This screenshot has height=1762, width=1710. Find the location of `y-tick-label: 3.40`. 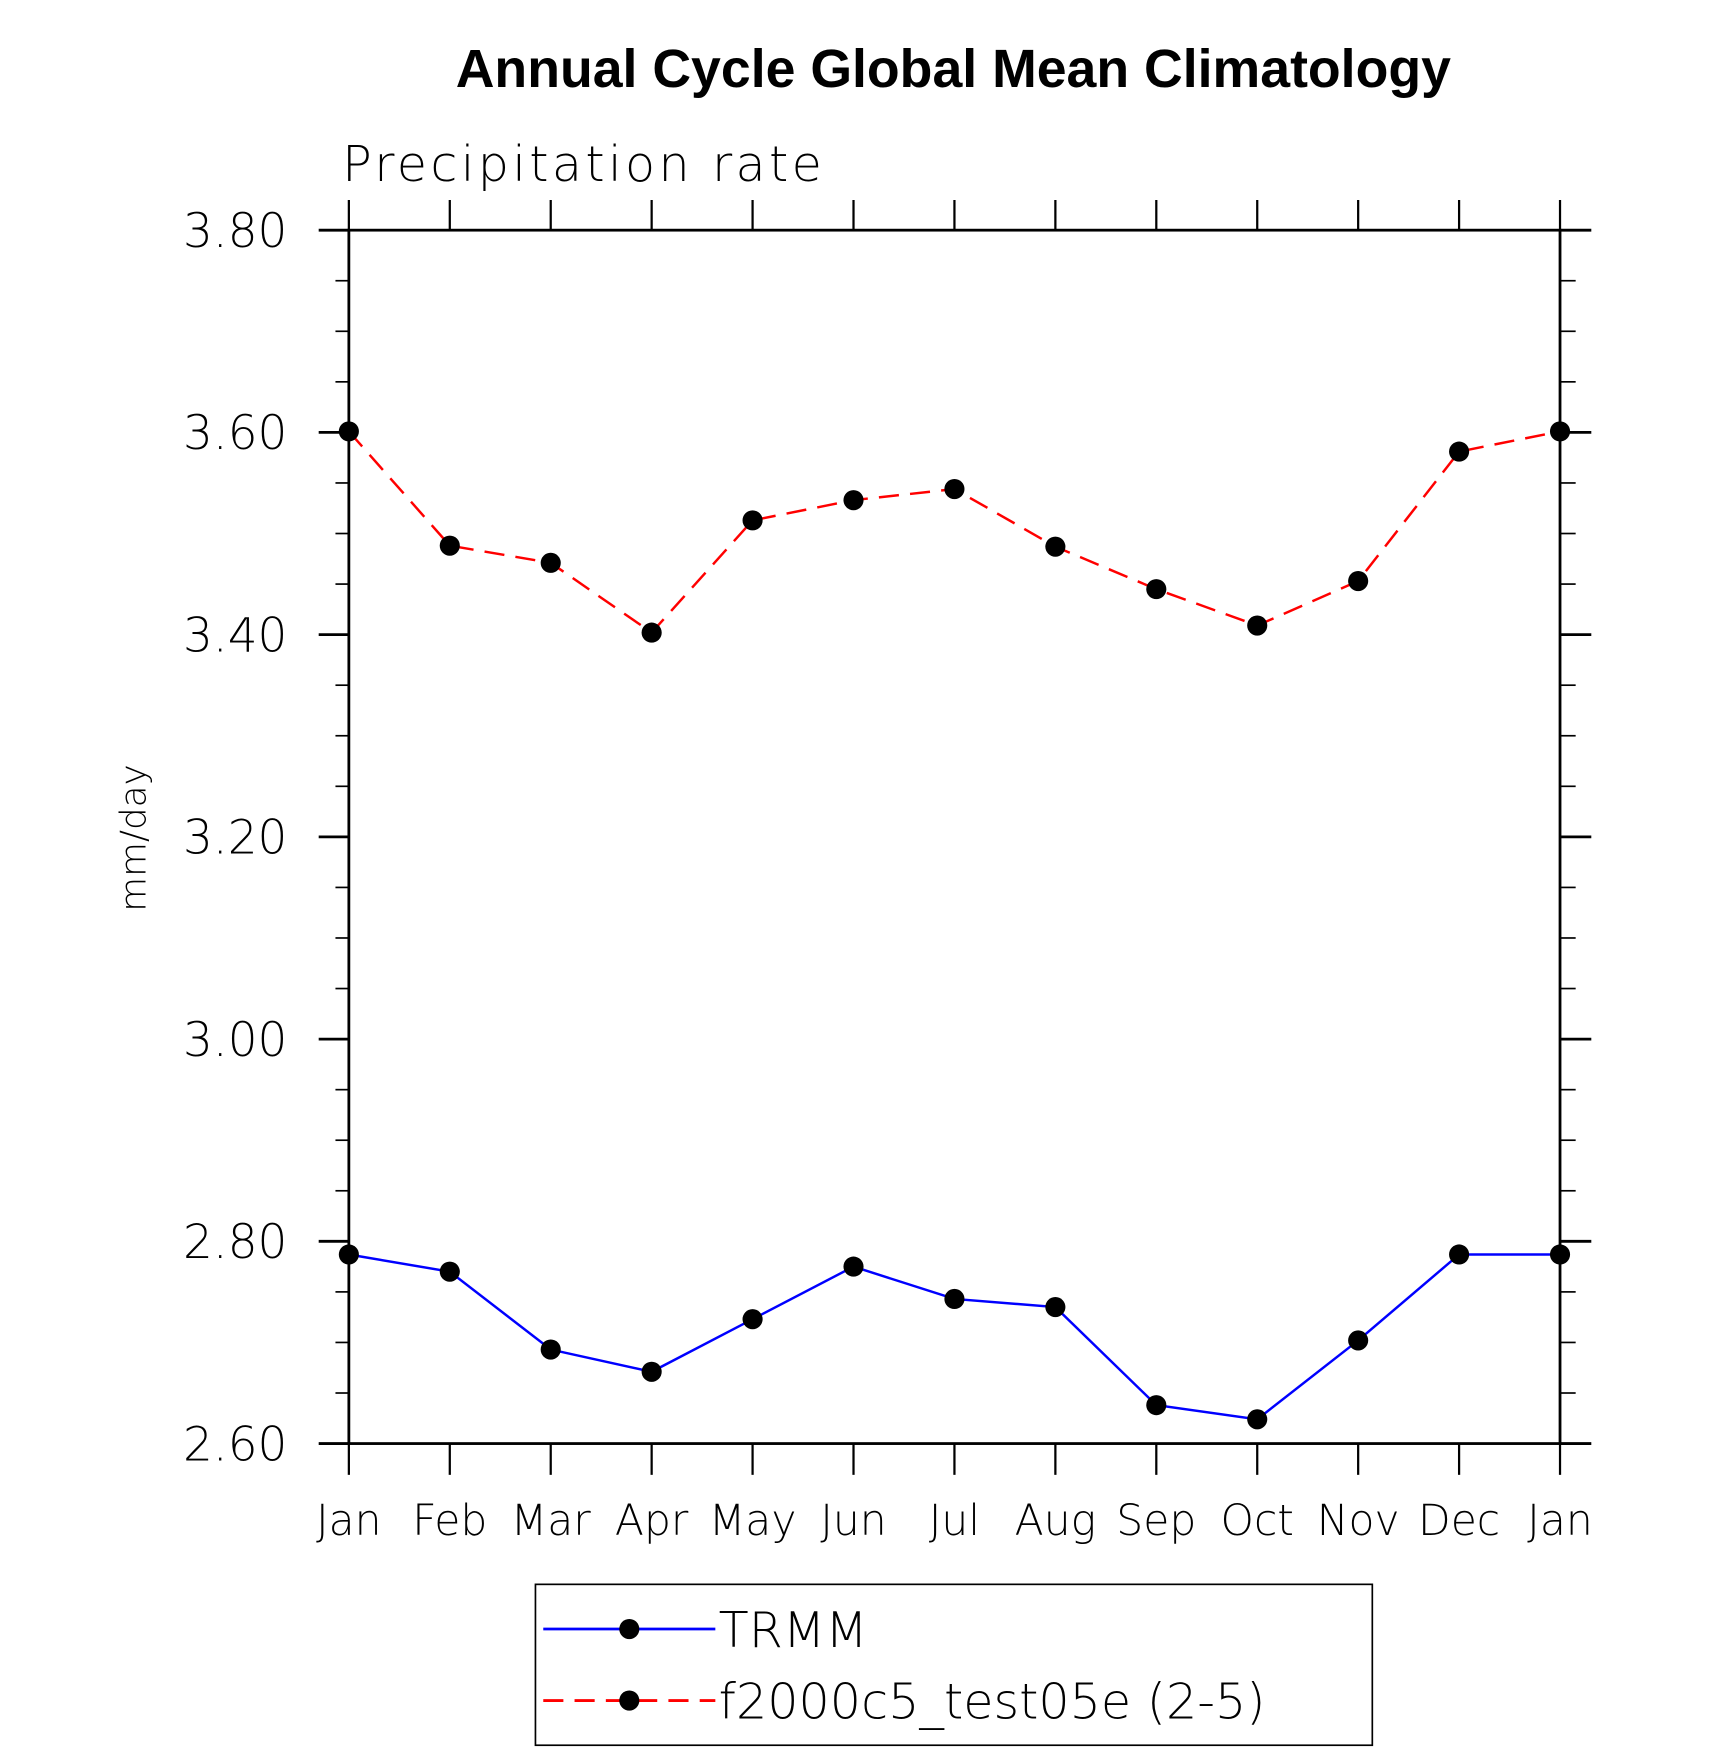

y-tick-label: 3.40 is located at coordinates (235, 635).